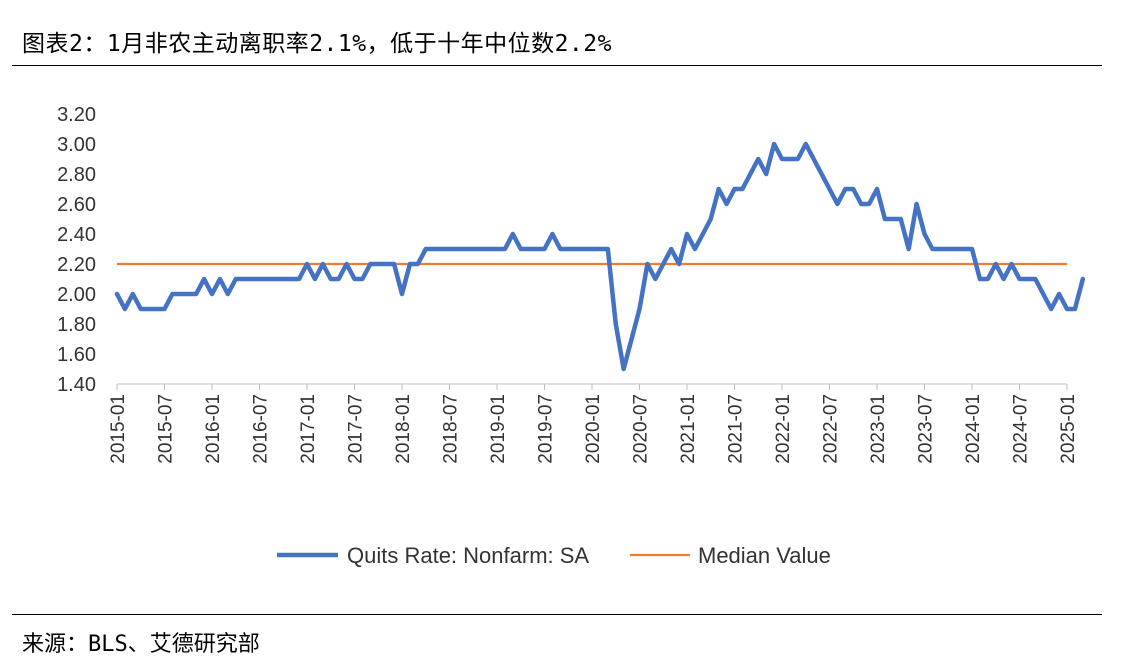 The image size is (1129, 671). What do you see at coordinates (76, 175) in the screenshot?
I see `y-tick-label: 2.80` at bounding box center [76, 175].